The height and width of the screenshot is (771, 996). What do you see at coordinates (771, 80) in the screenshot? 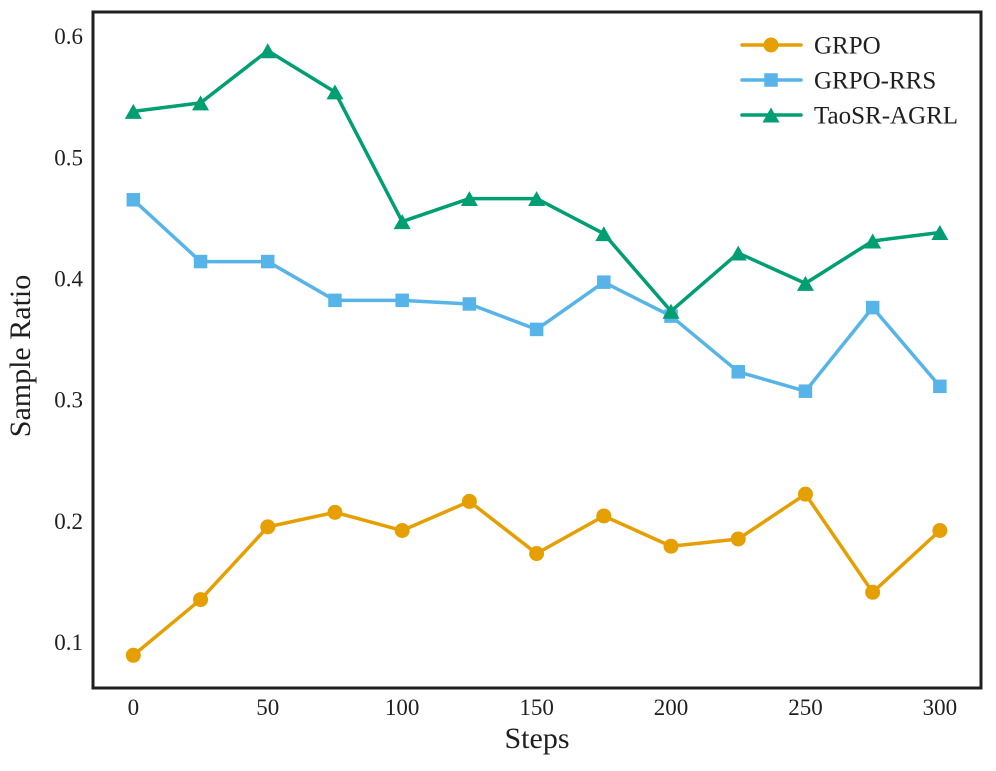
I see `square-marker-icon` at bounding box center [771, 80].